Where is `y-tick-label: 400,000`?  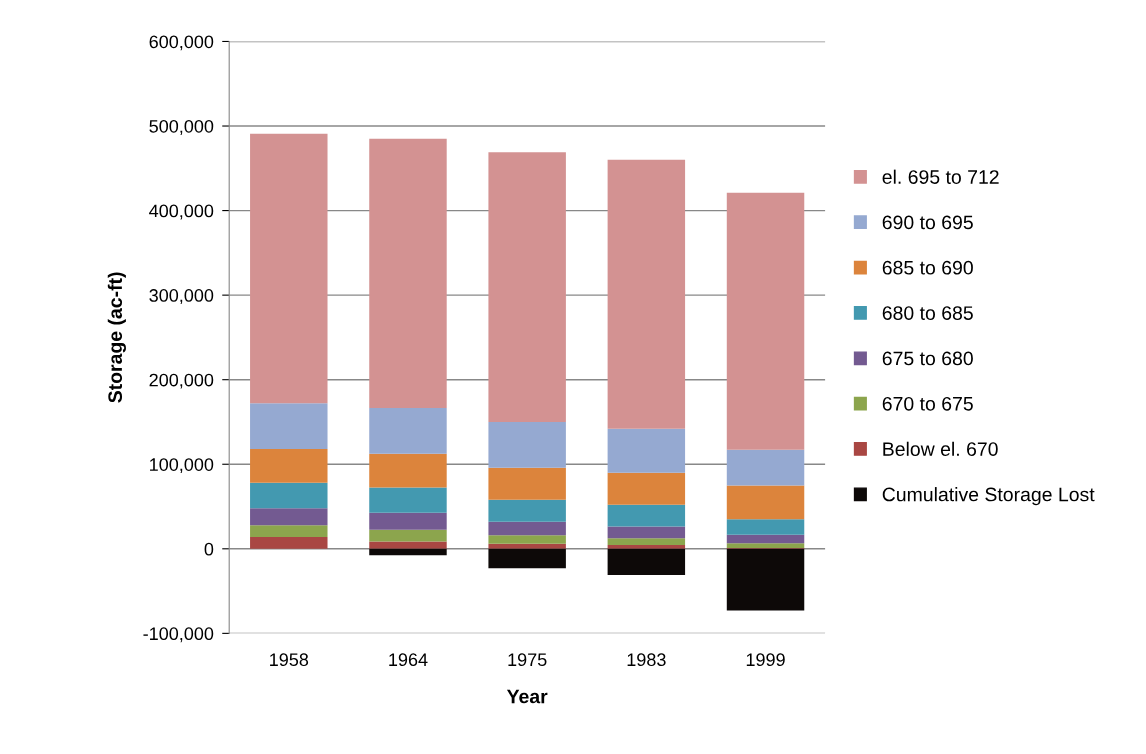
y-tick-label: 400,000 is located at coordinates (181, 212).